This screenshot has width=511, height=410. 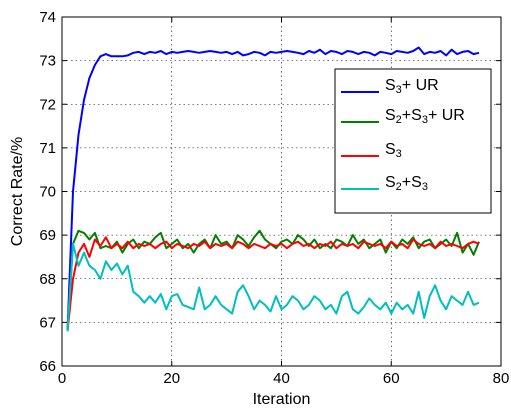 I want to click on y-tick-label: 74, so click(x=47, y=17).